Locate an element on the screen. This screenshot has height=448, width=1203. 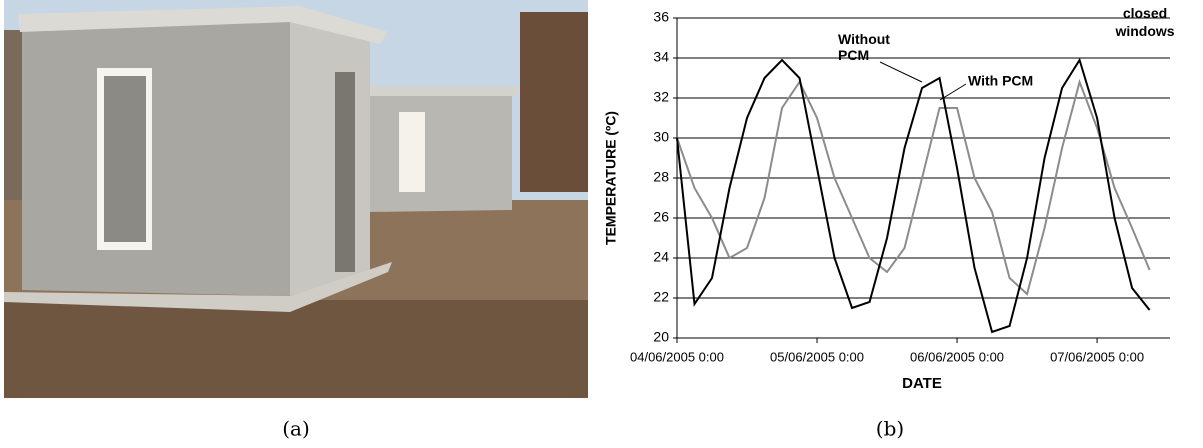
series-label: Without PCM is located at coordinates (864, 47).